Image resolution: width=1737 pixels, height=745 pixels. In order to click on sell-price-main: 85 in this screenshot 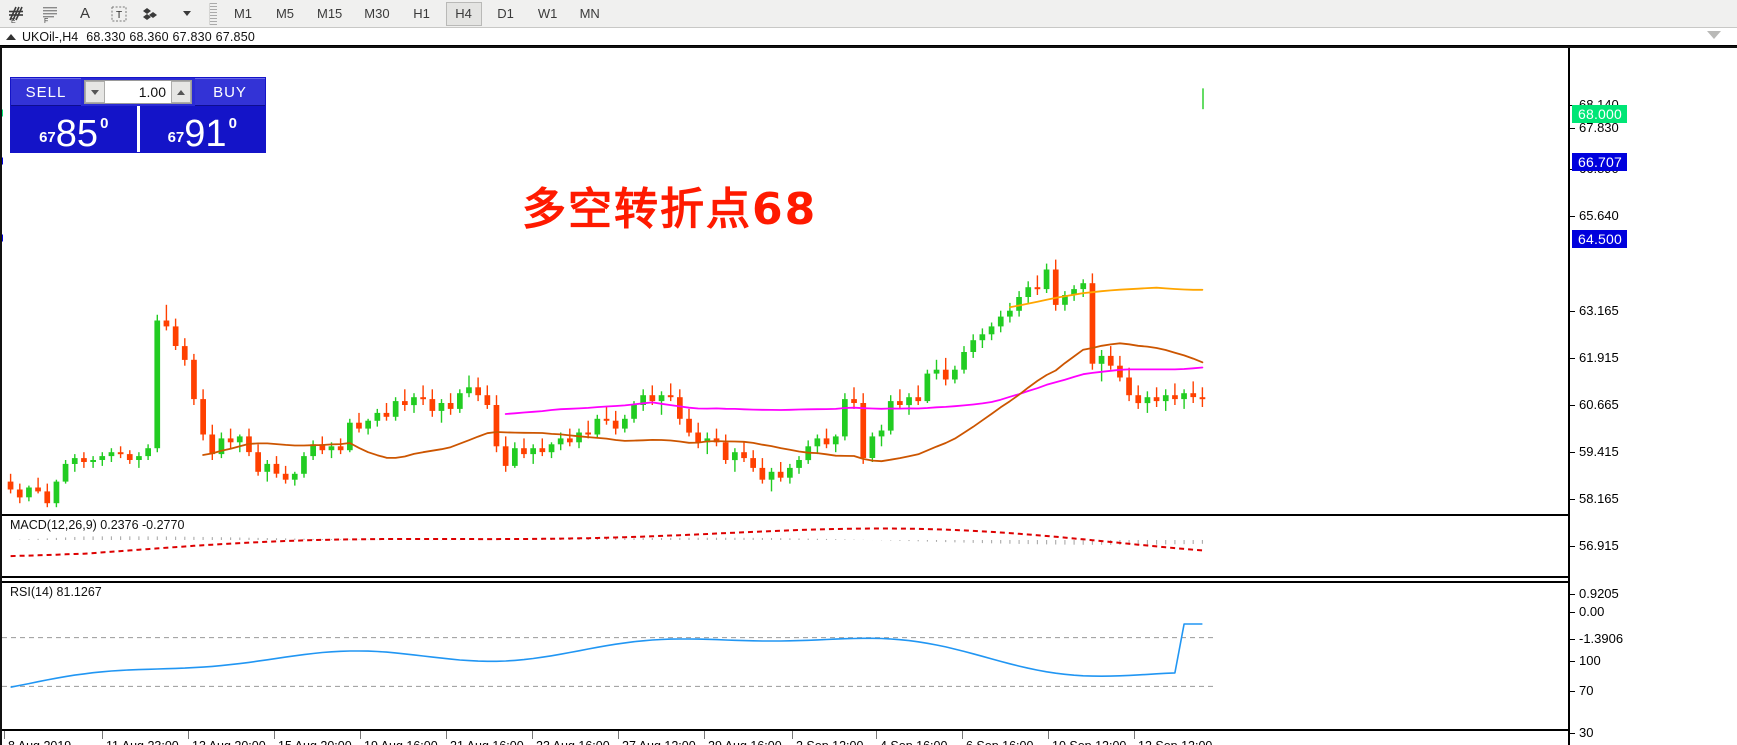, I will do `click(77, 133)`.